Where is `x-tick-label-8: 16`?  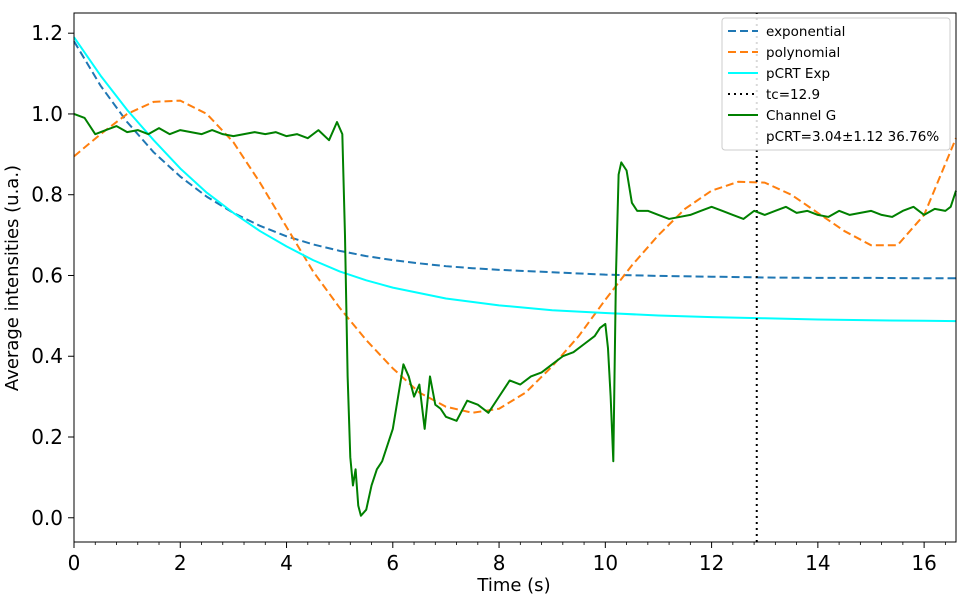
x-tick-label-8: 16 is located at coordinates (923, 563).